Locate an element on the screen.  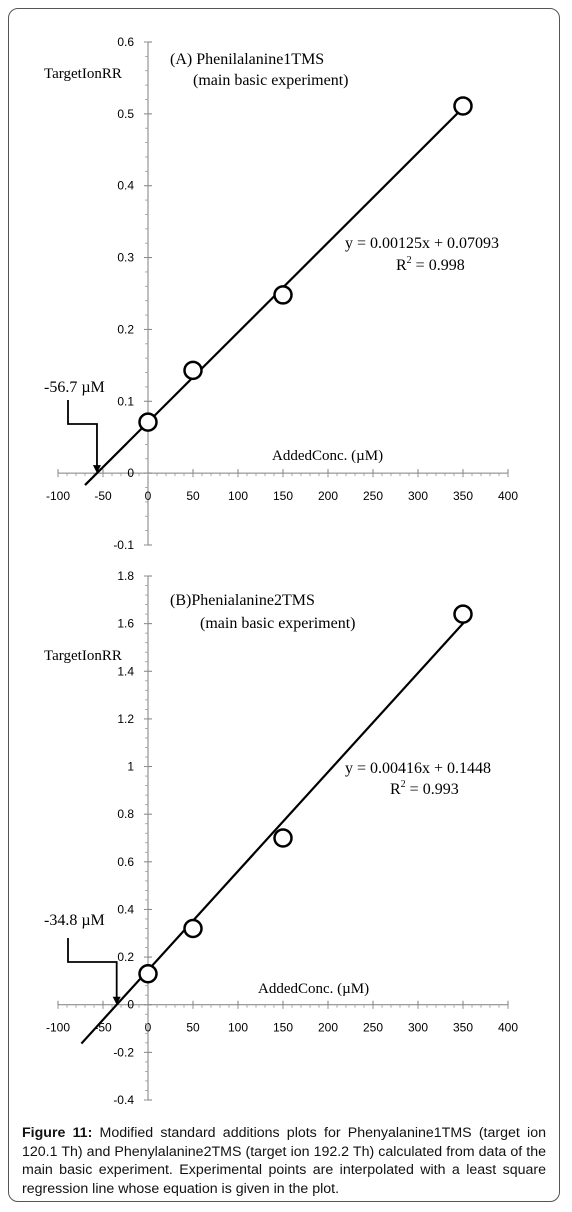
chart-title: (A) Phenilalanine1TMS is located at coordinates (247, 59).